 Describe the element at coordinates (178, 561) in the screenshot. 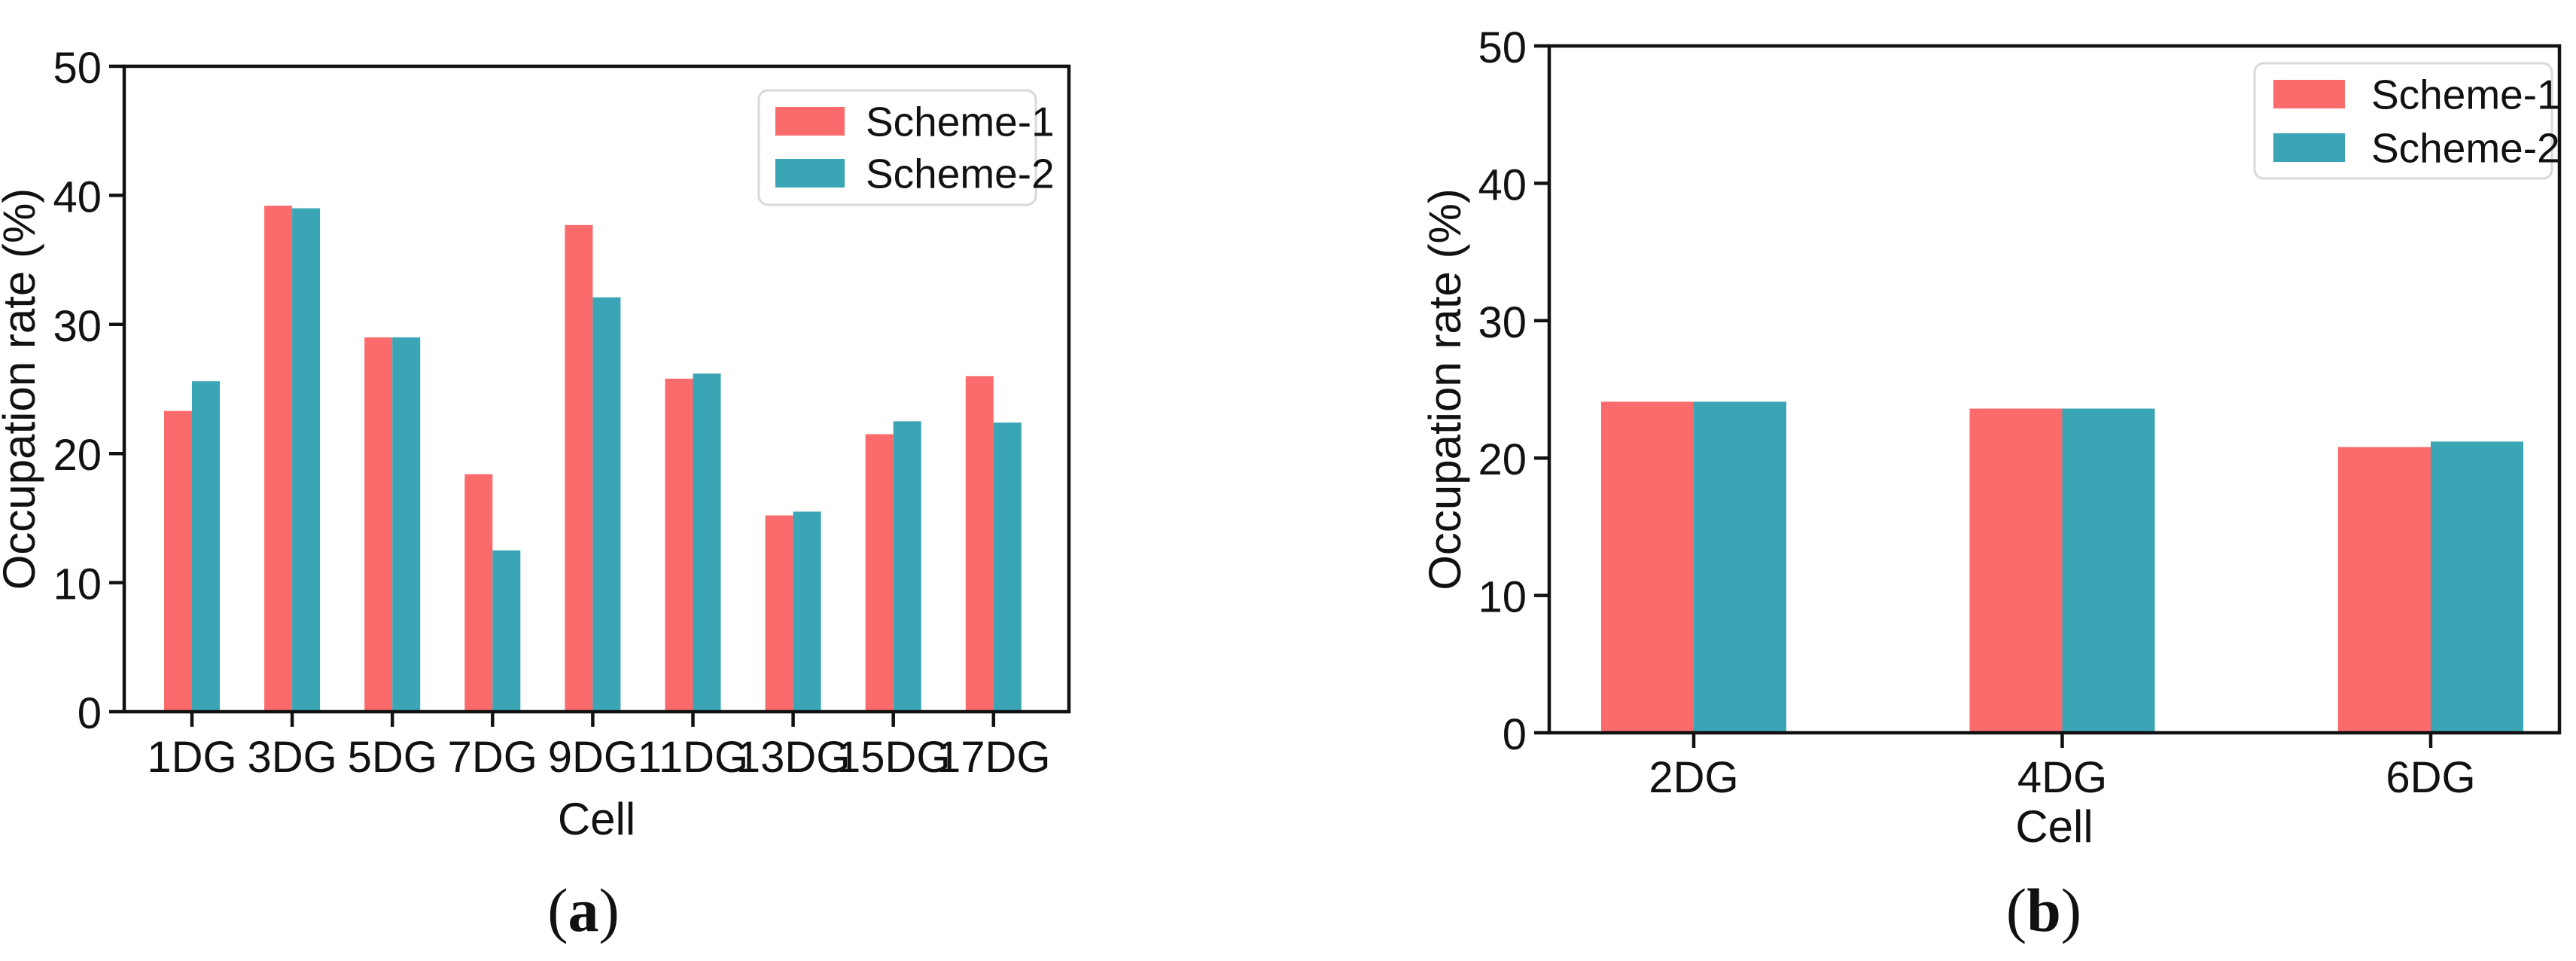

I see `bar-scheme-1-1dg` at that location.